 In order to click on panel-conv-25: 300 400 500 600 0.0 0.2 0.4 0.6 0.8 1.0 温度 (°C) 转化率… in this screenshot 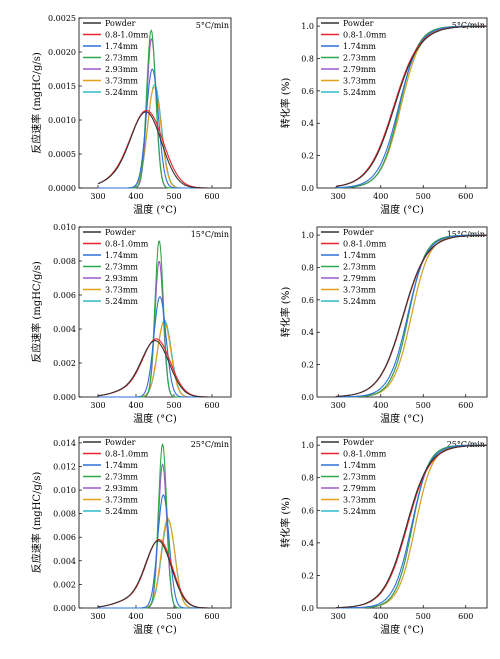, I will do `click(383, 536)`.